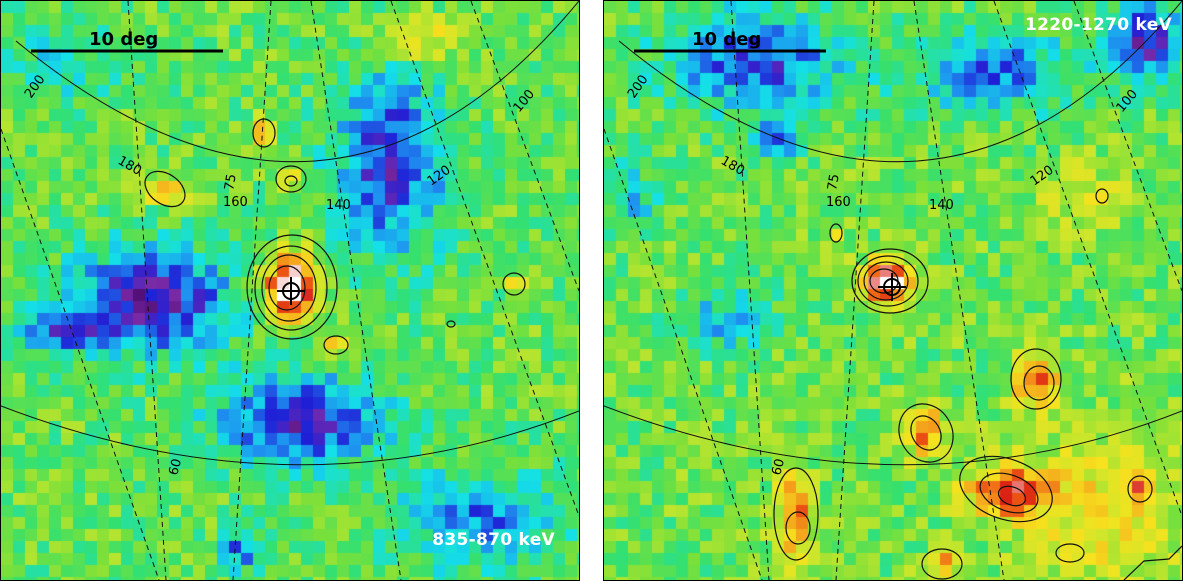 The image size is (1183, 581). Describe the element at coordinates (726, 39) in the screenshot. I see `scale-label-right: 10 deg` at that location.